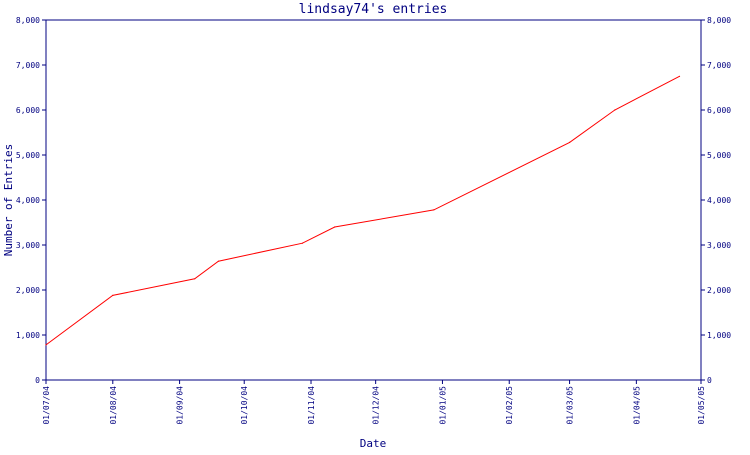  What do you see at coordinates (719, 290) in the screenshot?
I see `y-tick-label-right: 2,000` at bounding box center [719, 290].